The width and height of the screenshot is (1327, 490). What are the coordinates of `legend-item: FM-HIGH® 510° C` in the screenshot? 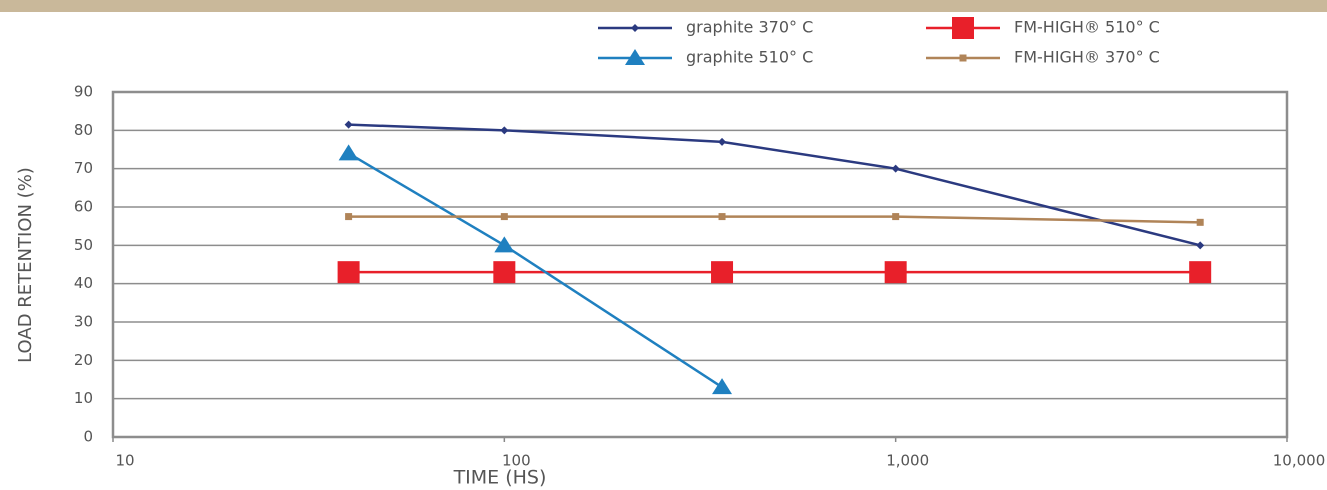 It's located at (1043, 28).